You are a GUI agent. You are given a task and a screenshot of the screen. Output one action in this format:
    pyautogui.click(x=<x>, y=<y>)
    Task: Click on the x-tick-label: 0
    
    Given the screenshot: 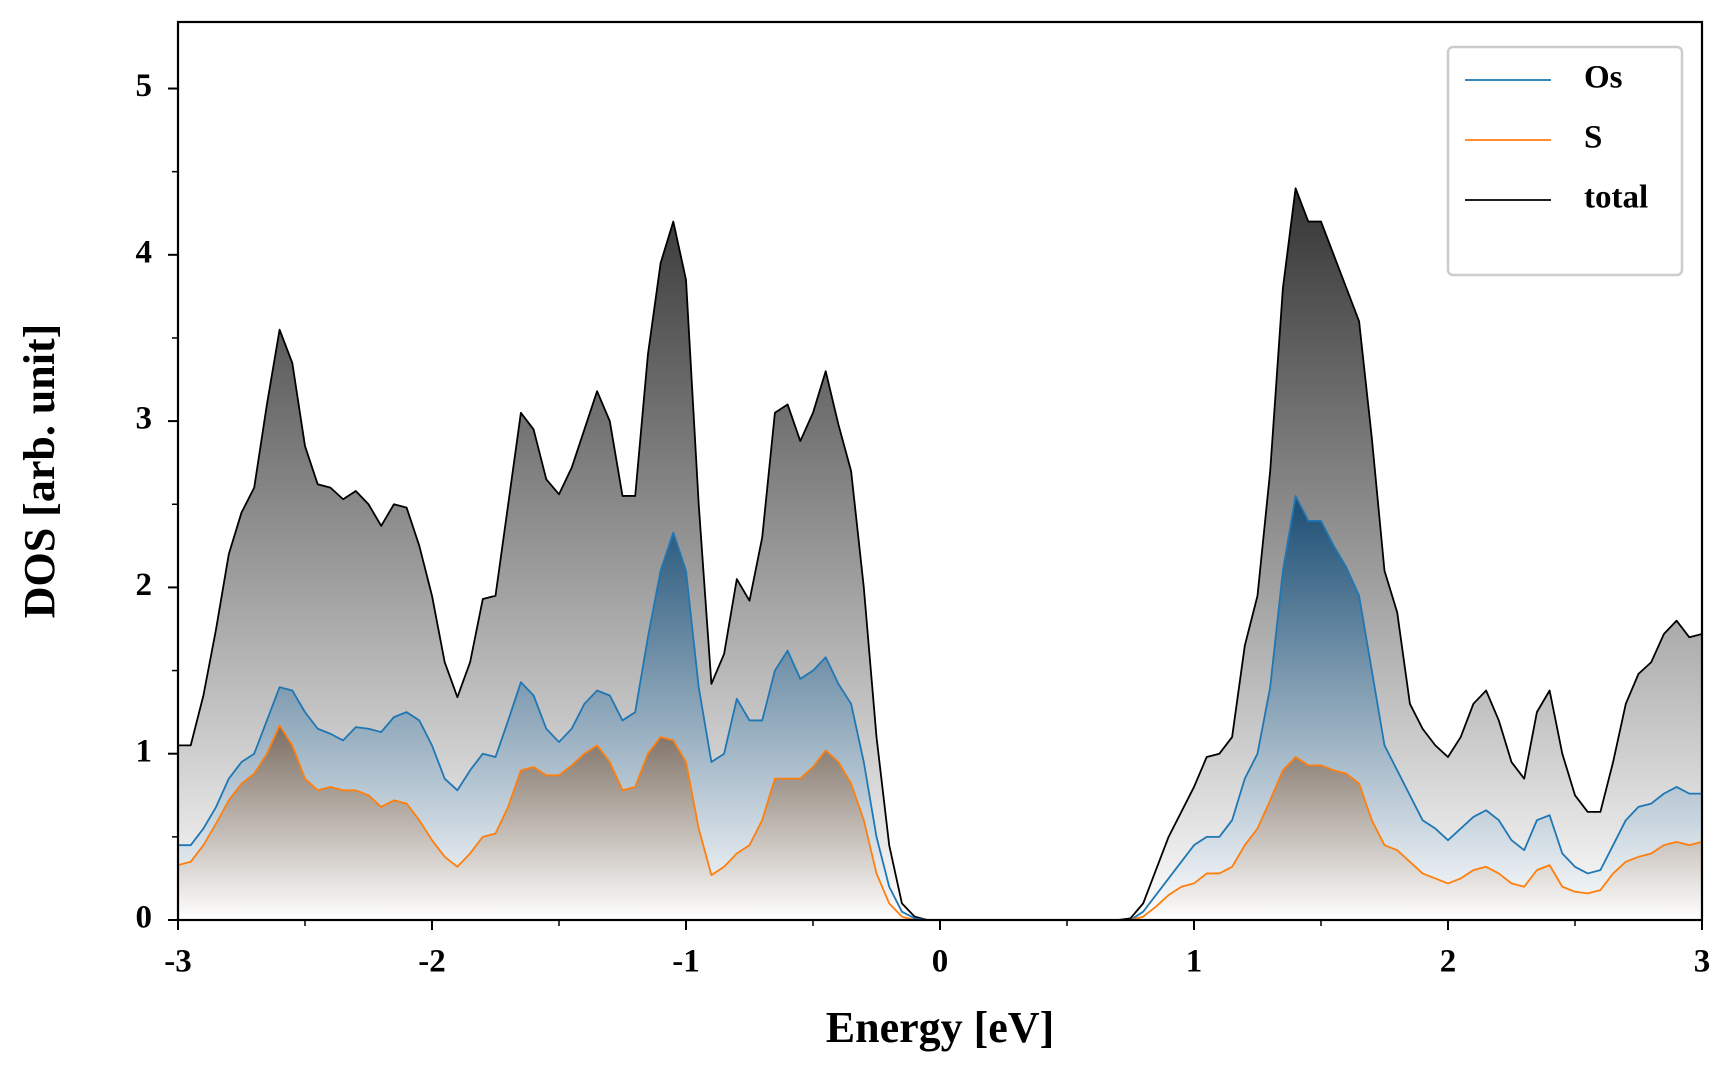 What is the action you would take?
    pyautogui.click(x=940, y=962)
    